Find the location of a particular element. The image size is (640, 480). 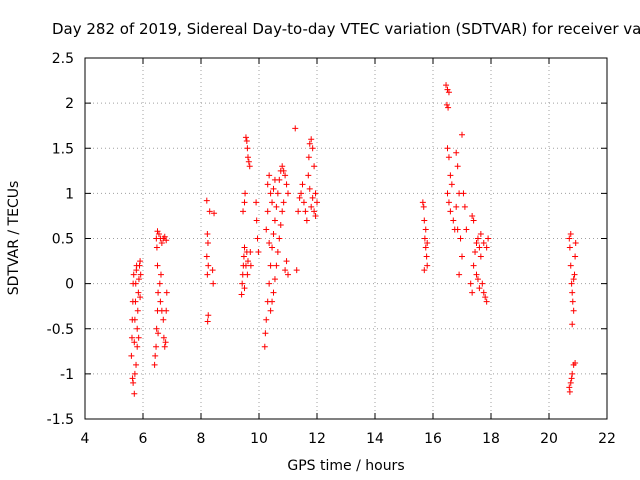

y-tick-label: 2.5 is located at coordinates (63, 59).